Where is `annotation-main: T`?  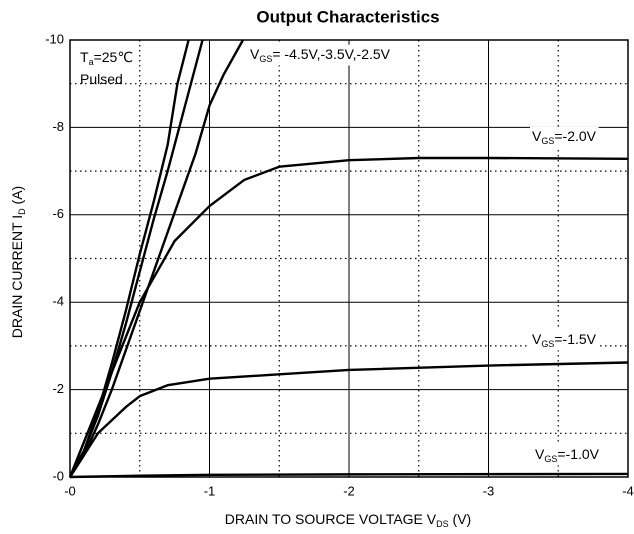 annotation-main: T is located at coordinates (84, 57).